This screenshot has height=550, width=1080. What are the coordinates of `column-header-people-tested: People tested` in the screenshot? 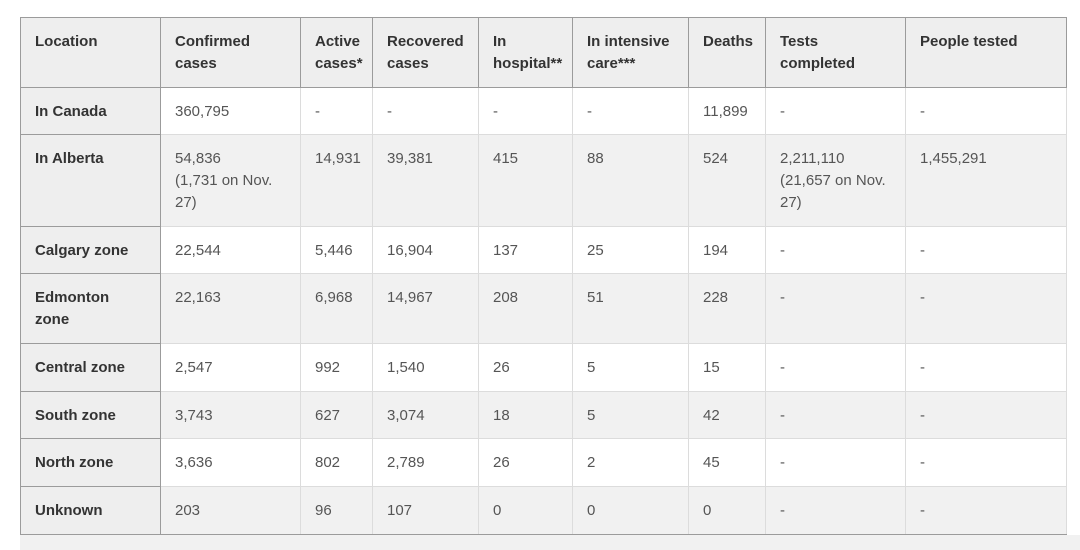 It's located at (986, 52).